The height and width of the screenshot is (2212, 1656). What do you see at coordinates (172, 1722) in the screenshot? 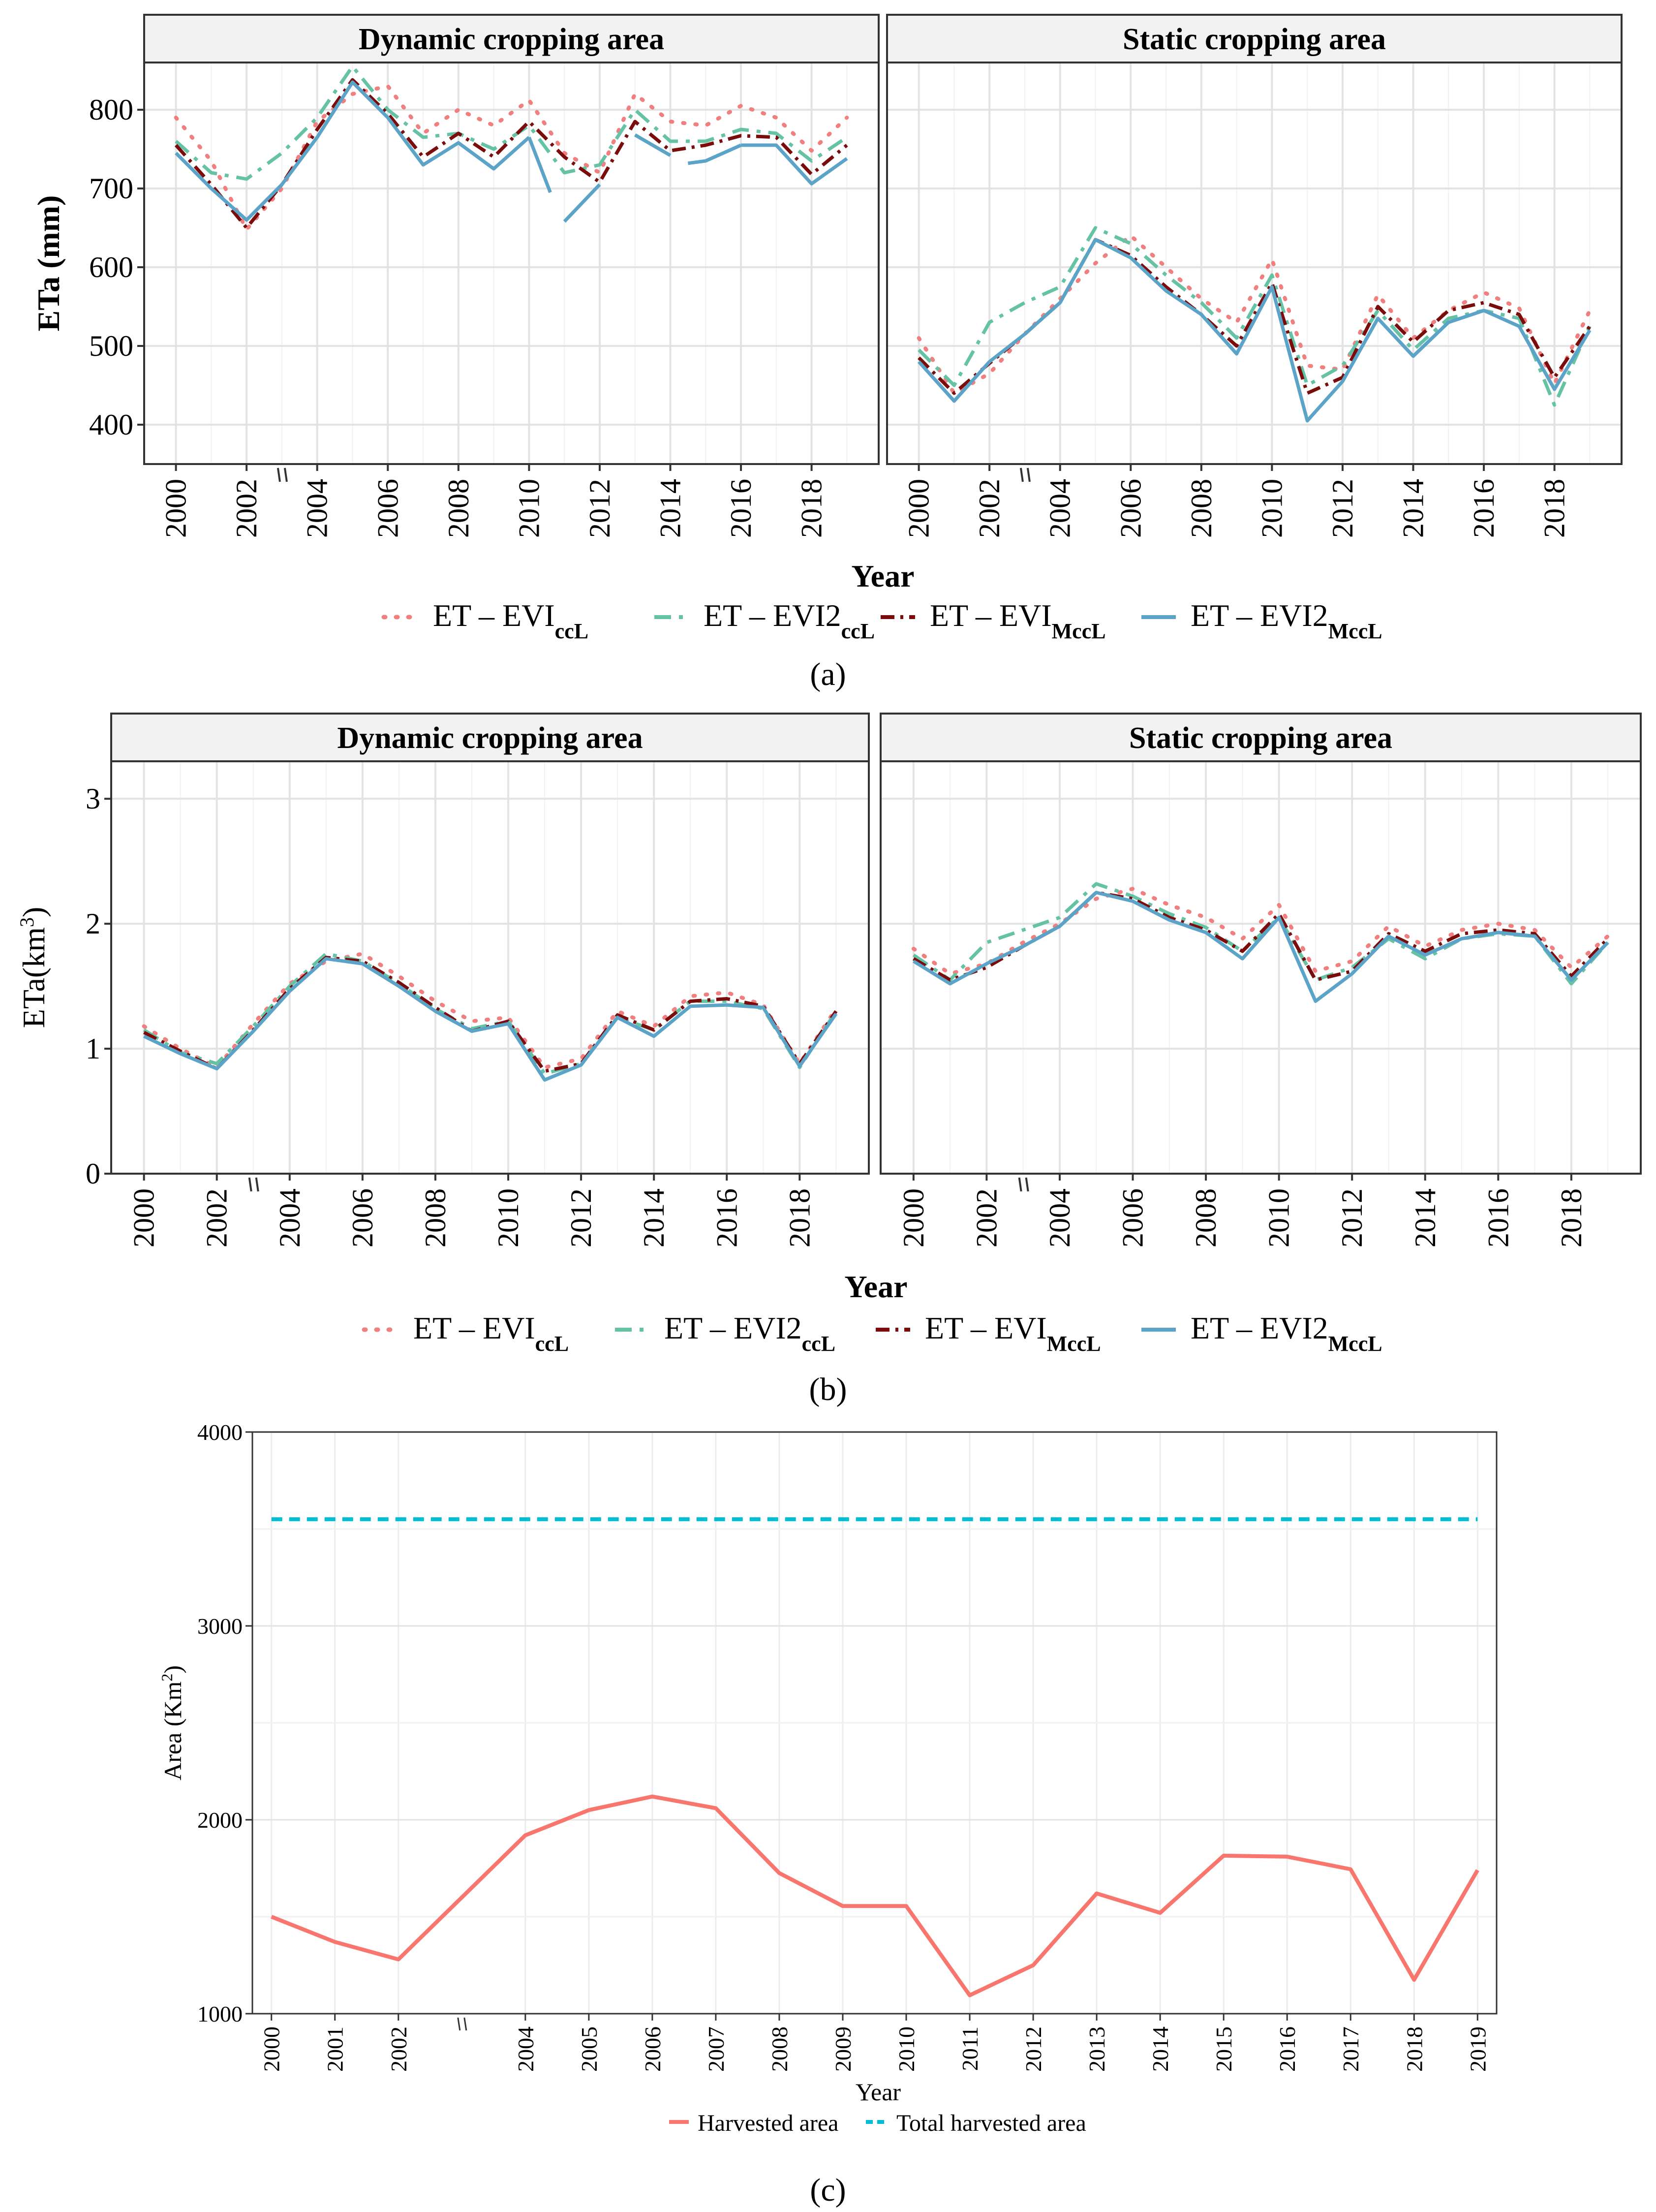
I see `y-axis-title: Area (Km2)` at bounding box center [172, 1722].